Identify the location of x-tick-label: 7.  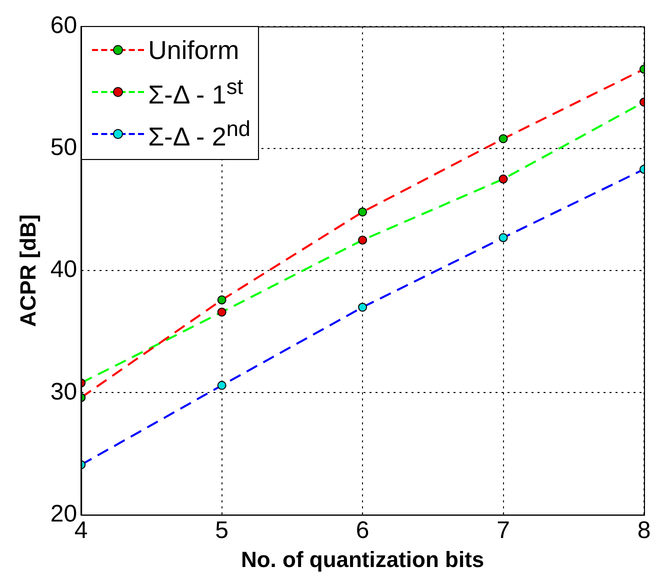
(503, 530).